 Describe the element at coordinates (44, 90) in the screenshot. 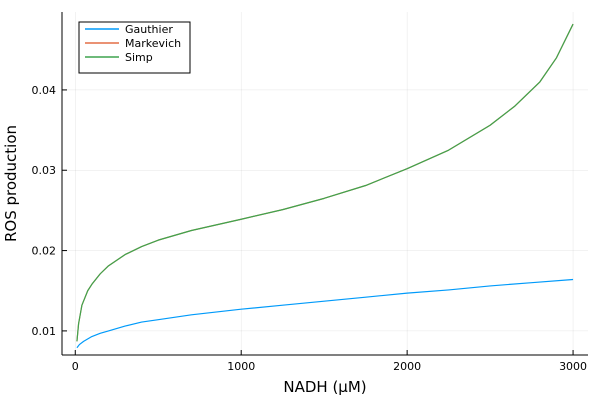

I see `y-tick-label: 0.04` at that location.